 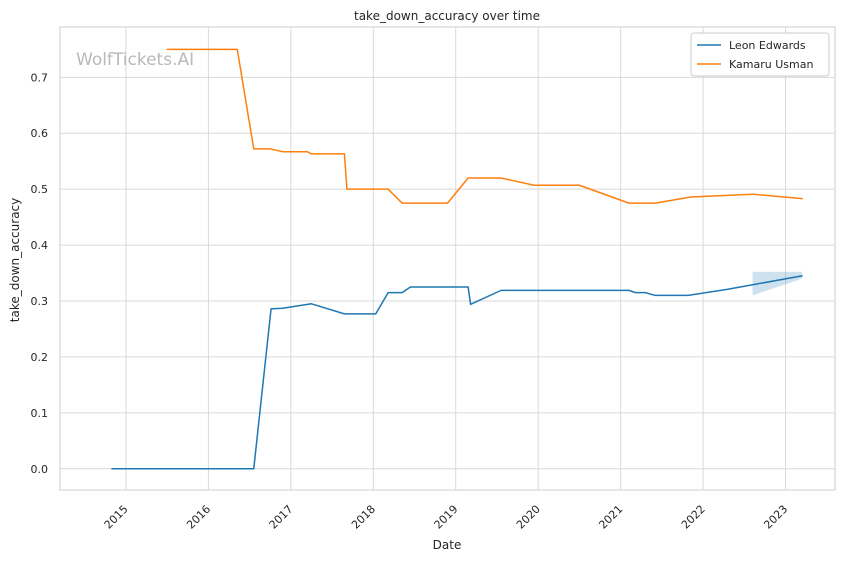 What do you see at coordinates (15, 260) in the screenshot?
I see `y-axis-title: take_down_accuracy` at bounding box center [15, 260].